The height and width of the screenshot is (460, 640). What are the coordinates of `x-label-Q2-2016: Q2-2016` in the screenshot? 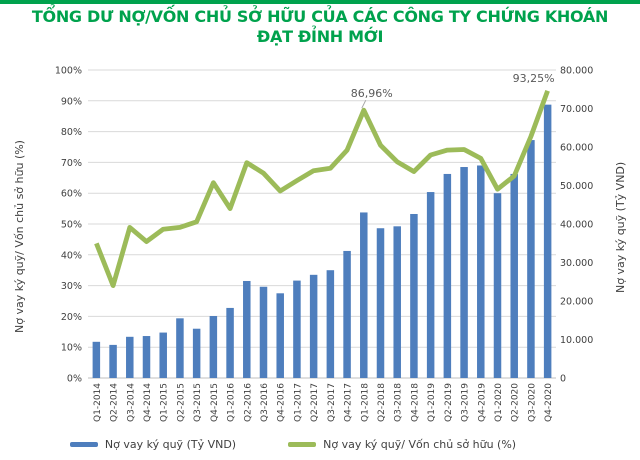 It's located at (248, 402).